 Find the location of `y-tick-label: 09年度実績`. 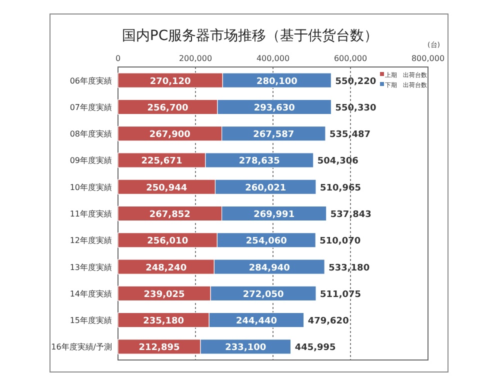

y-tick-label: 09年度実績 is located at coordinates (91, 161).